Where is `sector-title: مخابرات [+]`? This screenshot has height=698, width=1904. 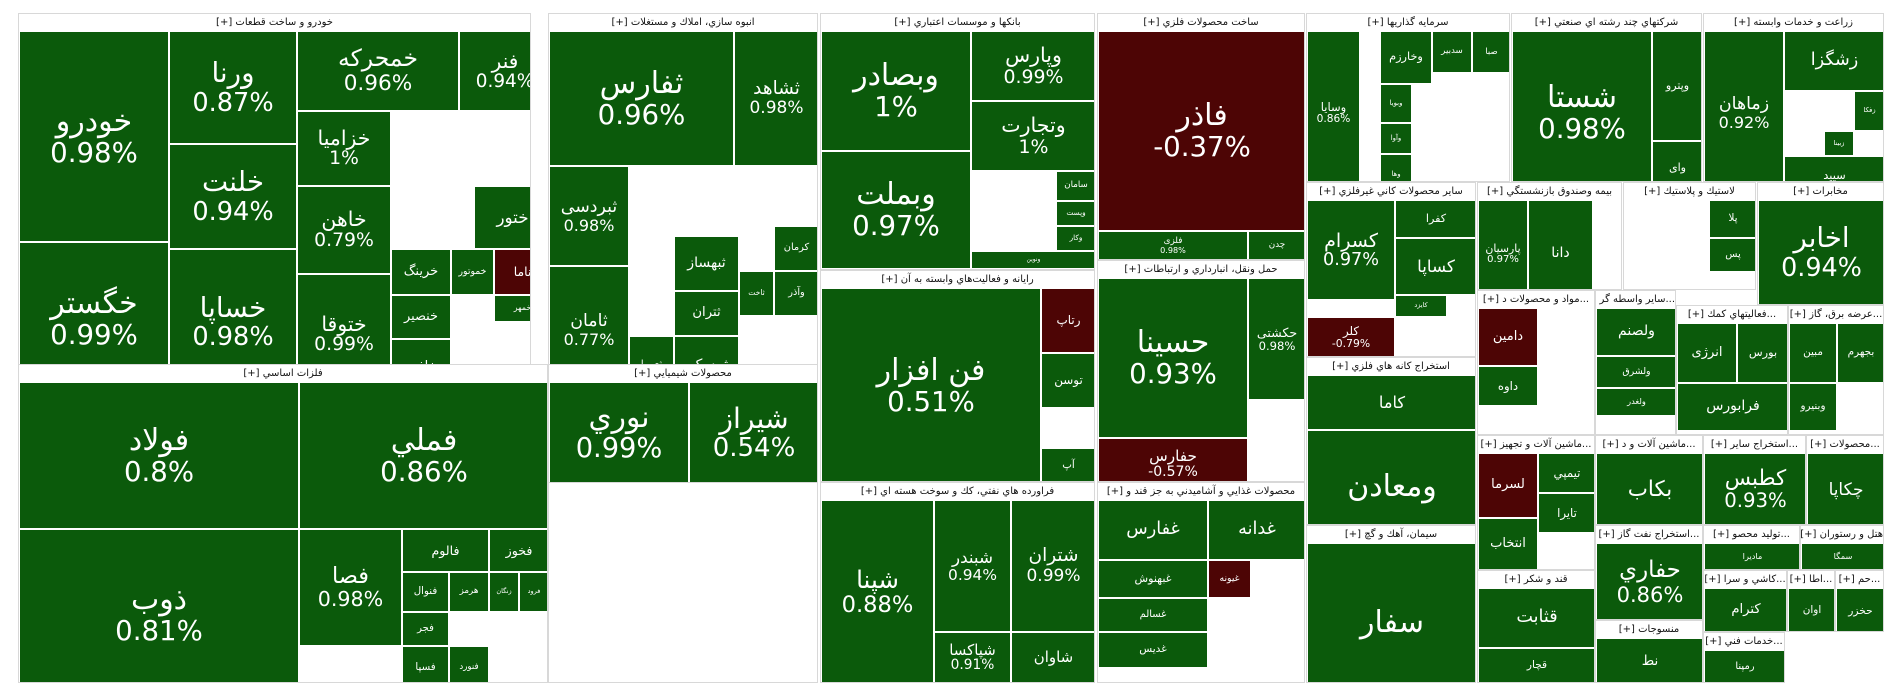
sector-title: مخابرات [+] is located at coordinates (1820, 191).